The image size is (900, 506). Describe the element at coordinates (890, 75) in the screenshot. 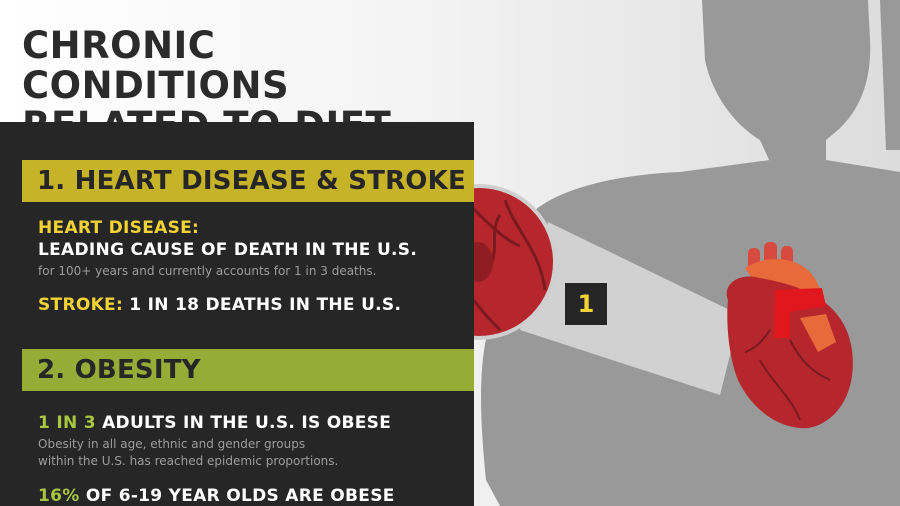

I see `silhouette-arm` at that location.